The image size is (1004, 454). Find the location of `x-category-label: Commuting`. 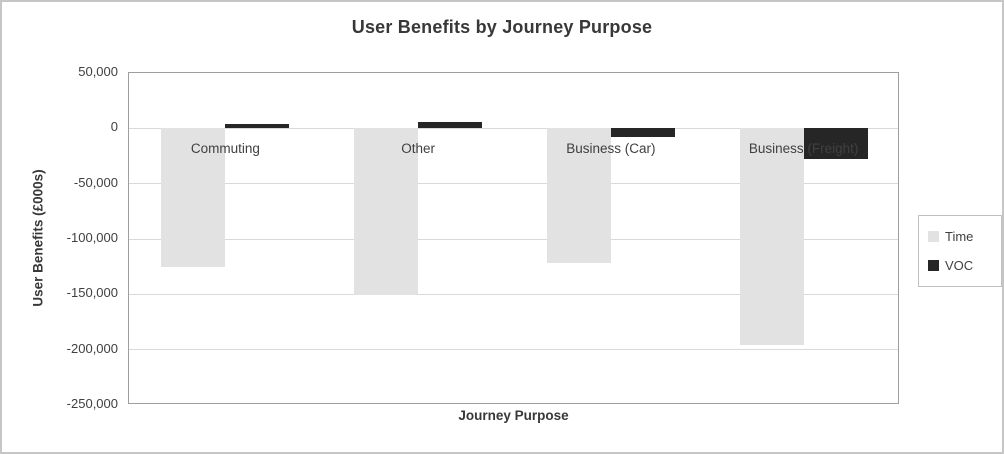

x-category-label: Commuting is located at coordinates (225, 149).